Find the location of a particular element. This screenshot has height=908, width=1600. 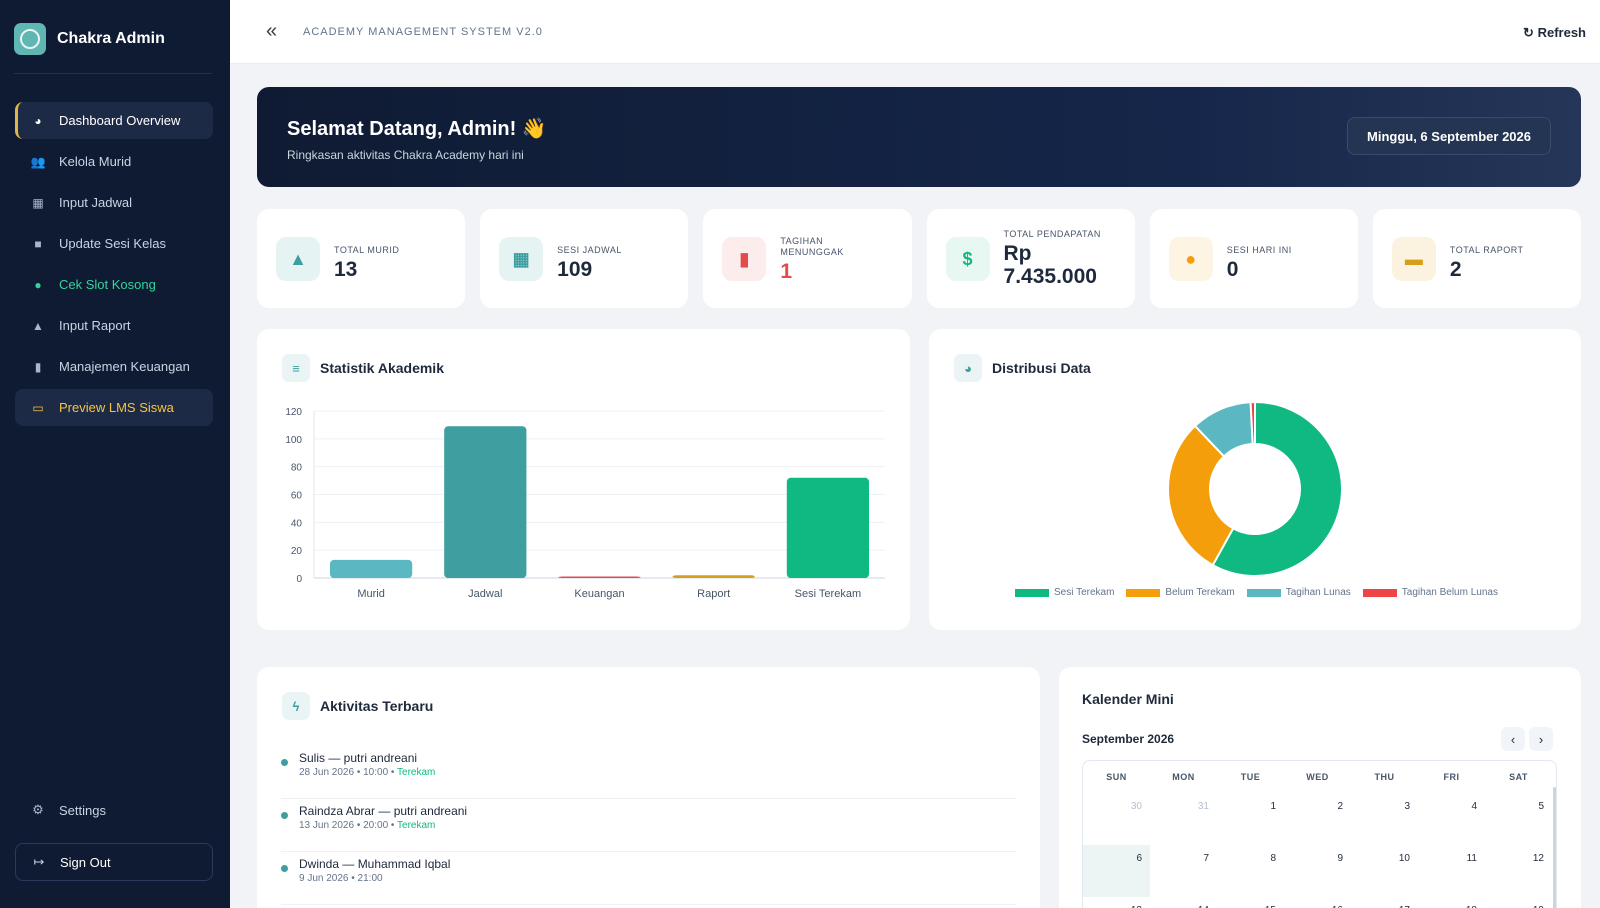

calendar-day: 16 is located at coordinates (1317, 902).